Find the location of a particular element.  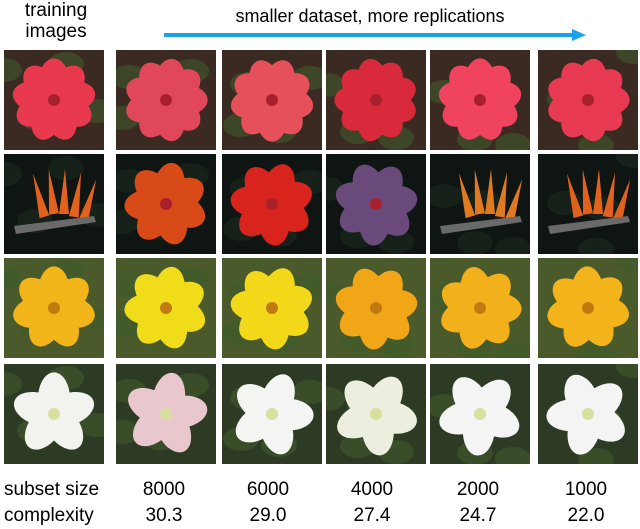

training-label-line2: images is located at coordinates (56, 31).